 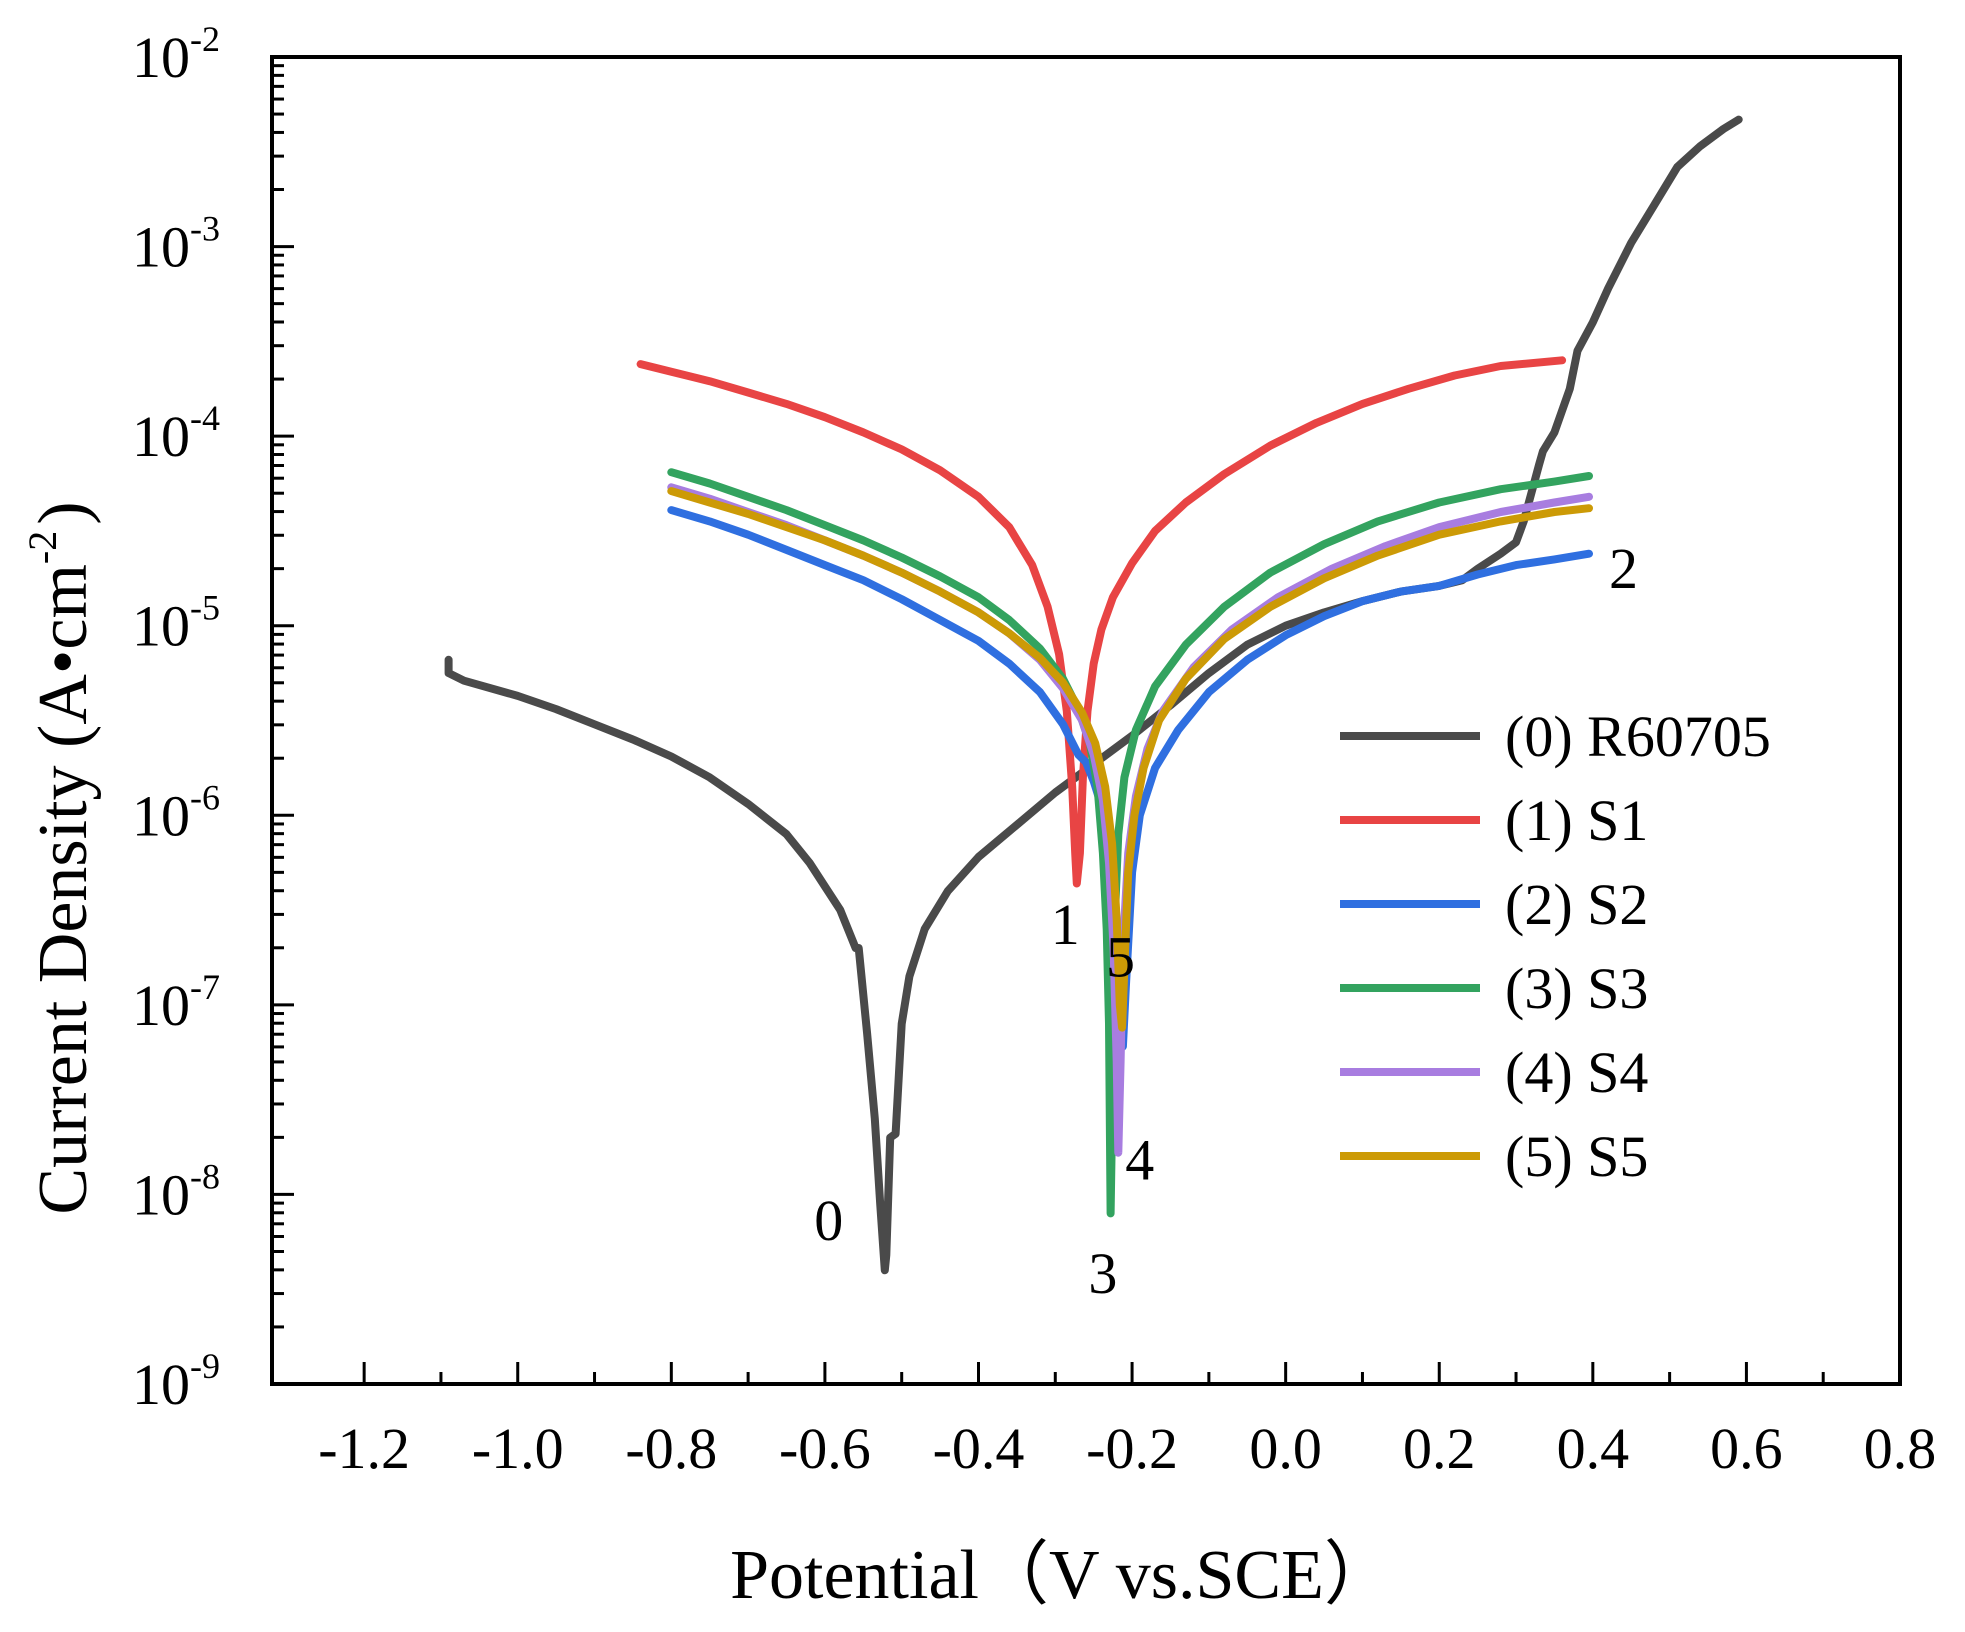 I want to click on y-tick-label: 10⁻⁵, so click(x=176, y=623).